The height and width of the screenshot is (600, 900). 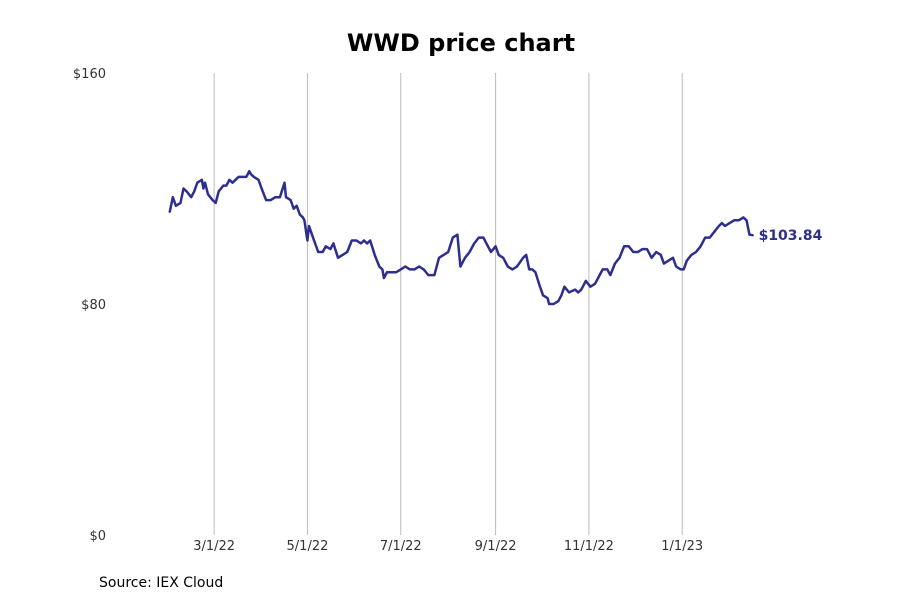 I want to click on x-tick-label: 5/1/22, so click(x=308, y=546).